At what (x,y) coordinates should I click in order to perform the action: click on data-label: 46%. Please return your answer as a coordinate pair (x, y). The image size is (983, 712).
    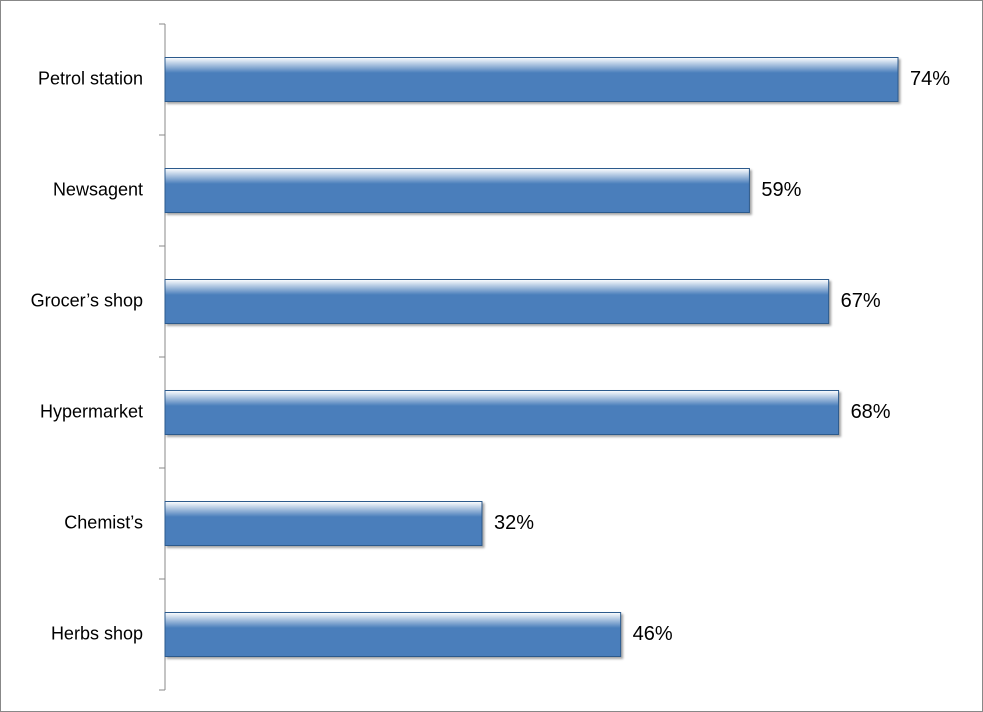
    Looking at the image, I should click on (653, 634).